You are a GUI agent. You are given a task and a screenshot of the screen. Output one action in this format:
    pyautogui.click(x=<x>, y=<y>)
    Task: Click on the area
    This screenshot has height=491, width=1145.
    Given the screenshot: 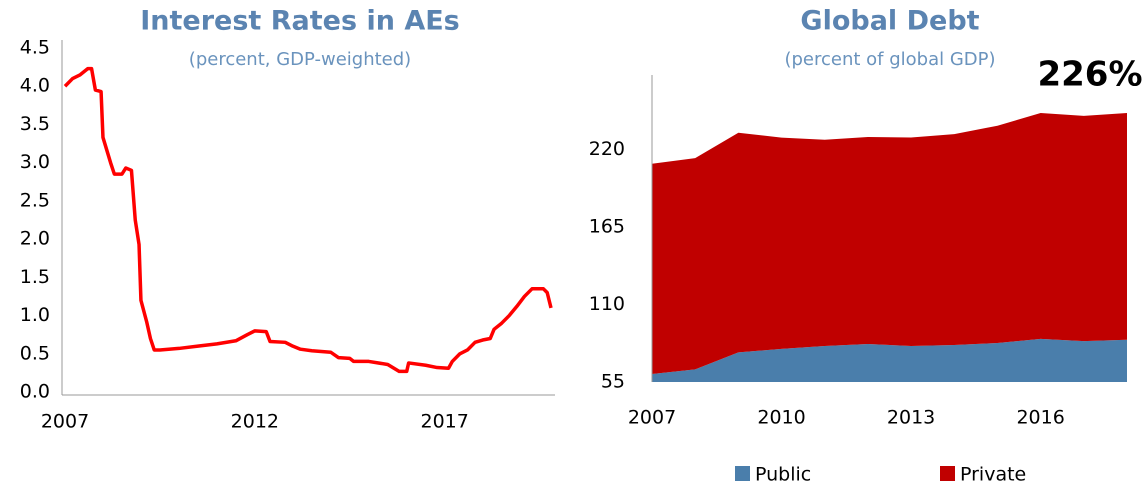 What is the action you would take?
    pyautogui.click(x=889, y=360)
    